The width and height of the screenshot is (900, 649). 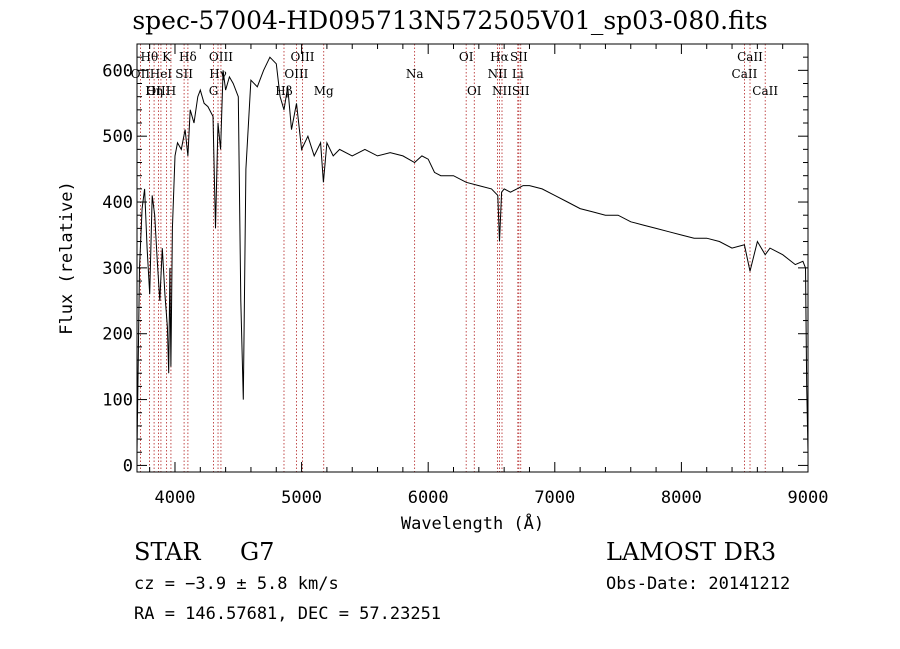 I want to click on y-tick-label: 300, so click(x=117, y=269).